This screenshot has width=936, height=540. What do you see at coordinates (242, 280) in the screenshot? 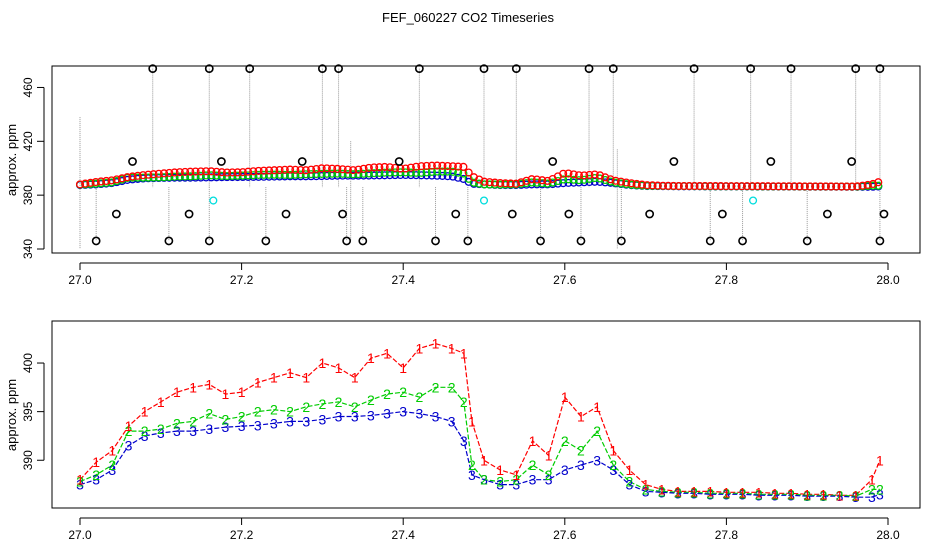
I see `x-tick-label: 27.2` at bounding box center [242, 280].